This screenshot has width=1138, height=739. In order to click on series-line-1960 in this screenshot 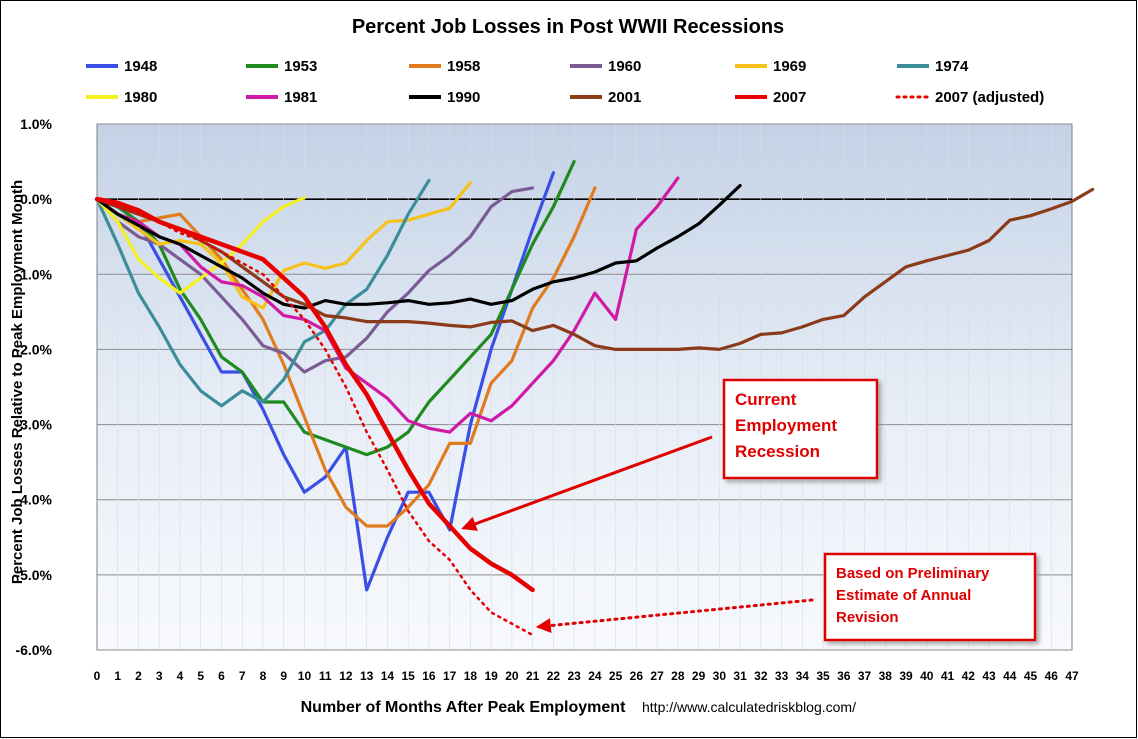, I will do `click(315, 280)`.